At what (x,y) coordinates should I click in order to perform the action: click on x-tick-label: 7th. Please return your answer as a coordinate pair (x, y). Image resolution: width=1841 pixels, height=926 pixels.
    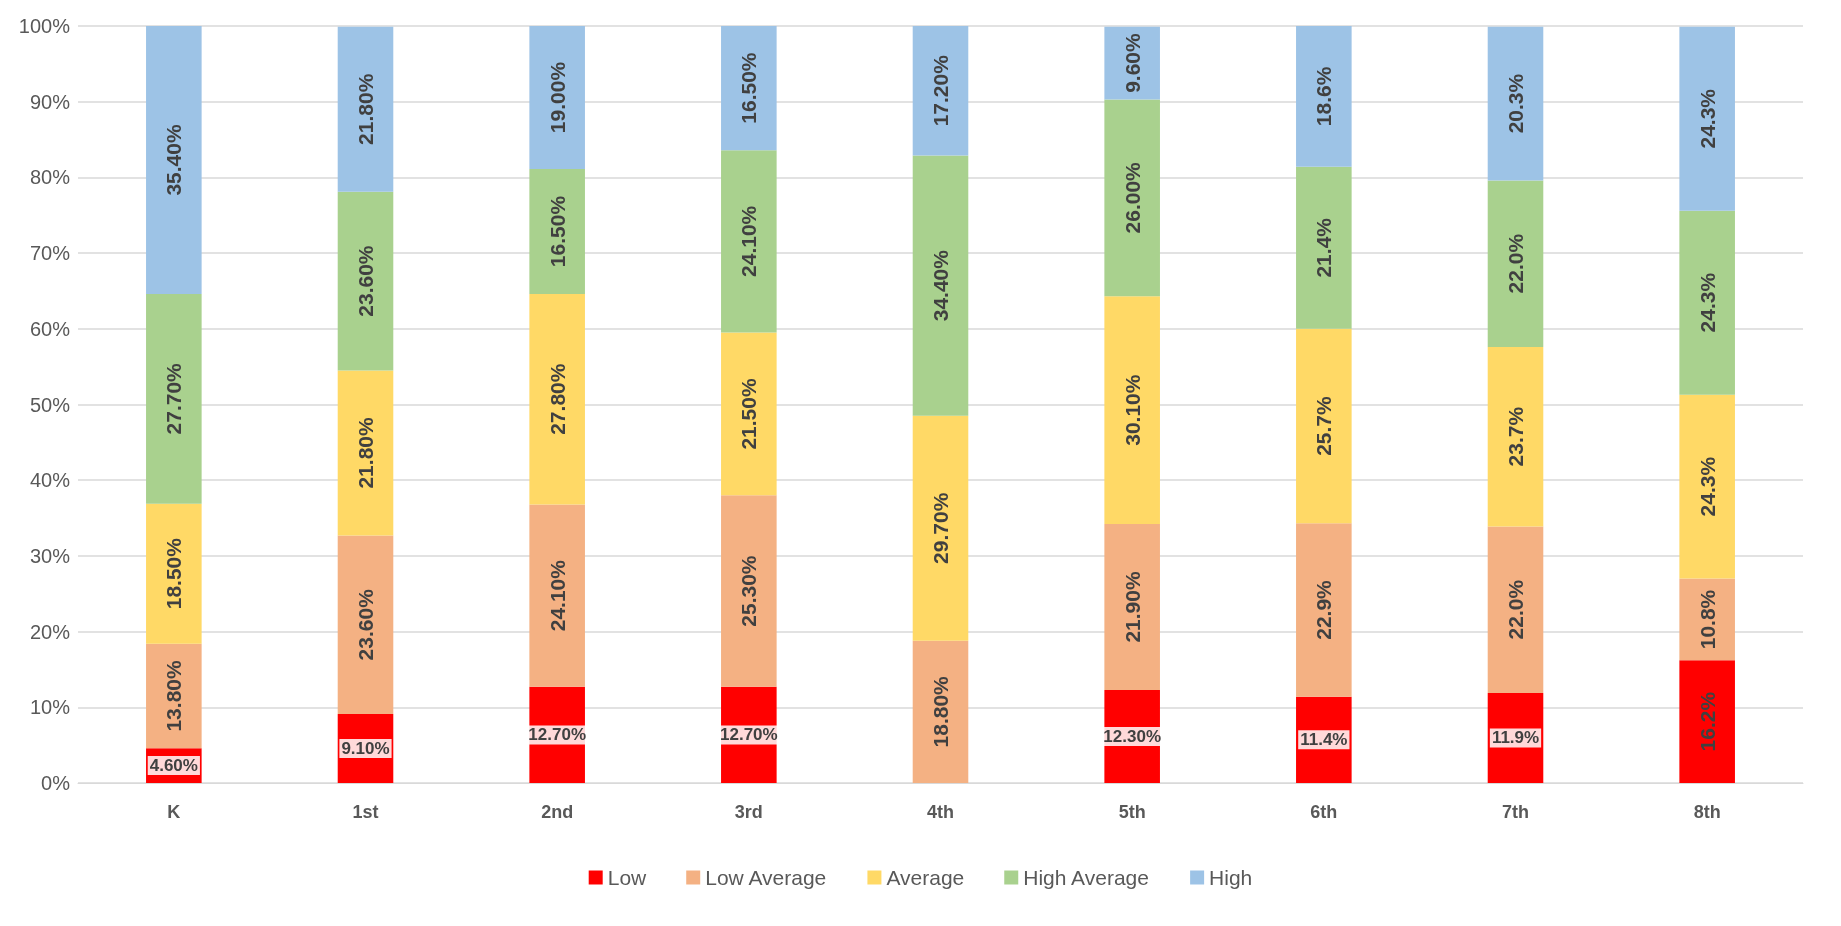
    Looking at the image, I should click on (1515, 812).